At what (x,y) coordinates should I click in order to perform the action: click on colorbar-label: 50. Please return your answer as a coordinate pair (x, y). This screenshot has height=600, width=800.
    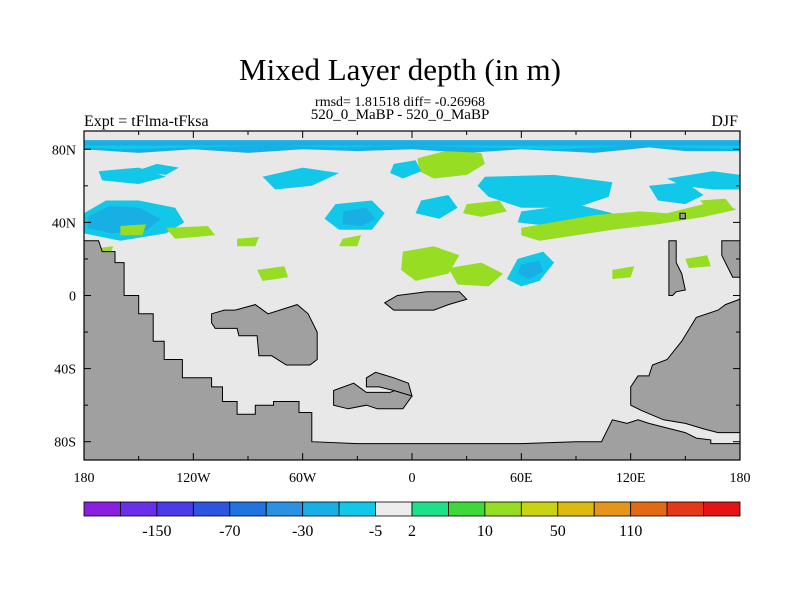
    Looking at the image, I should click on (558, 531).